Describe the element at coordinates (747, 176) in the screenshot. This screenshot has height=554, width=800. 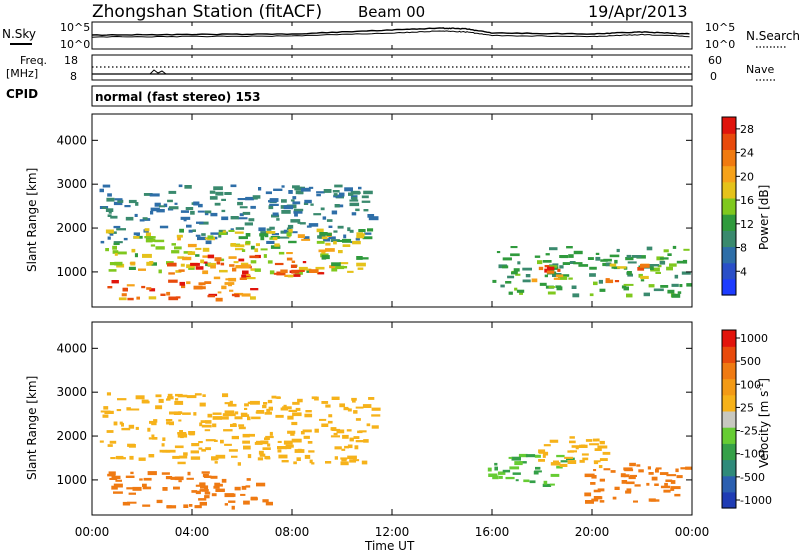
I see `power-colorbar-tick-label: 20` at that location.